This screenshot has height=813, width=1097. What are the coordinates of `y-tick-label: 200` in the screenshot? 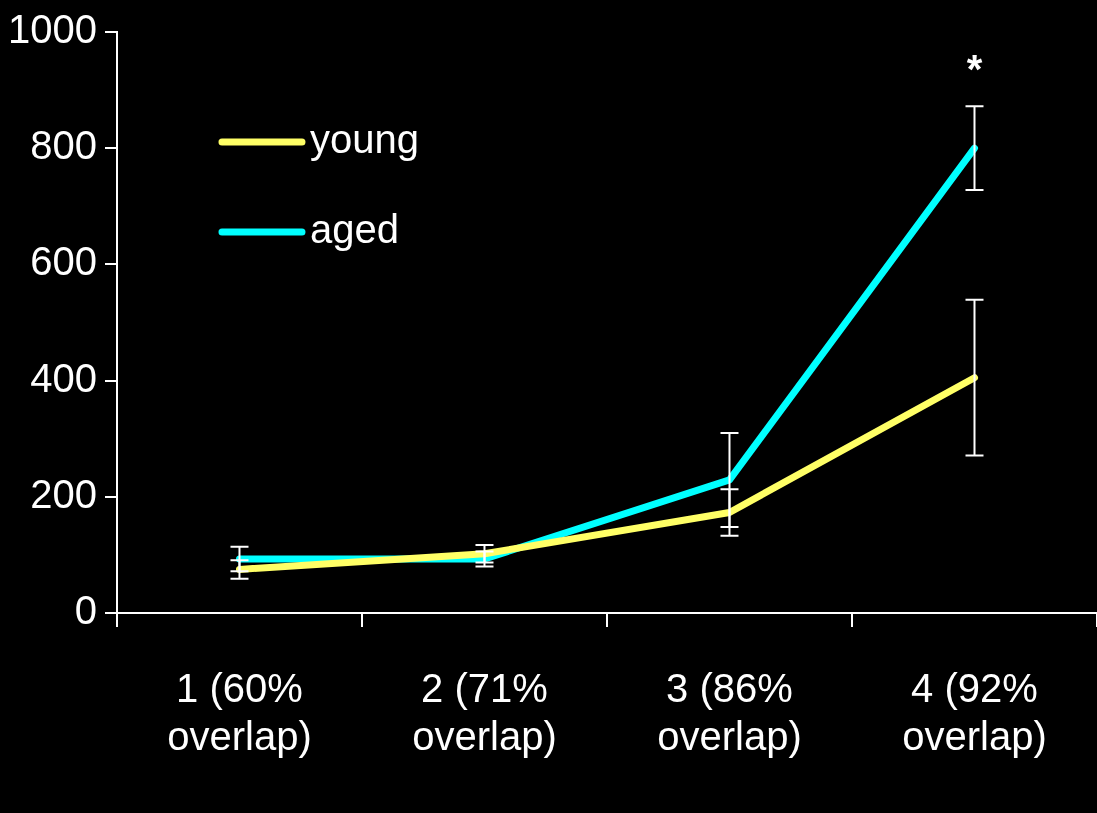 It's located at (63, 493).